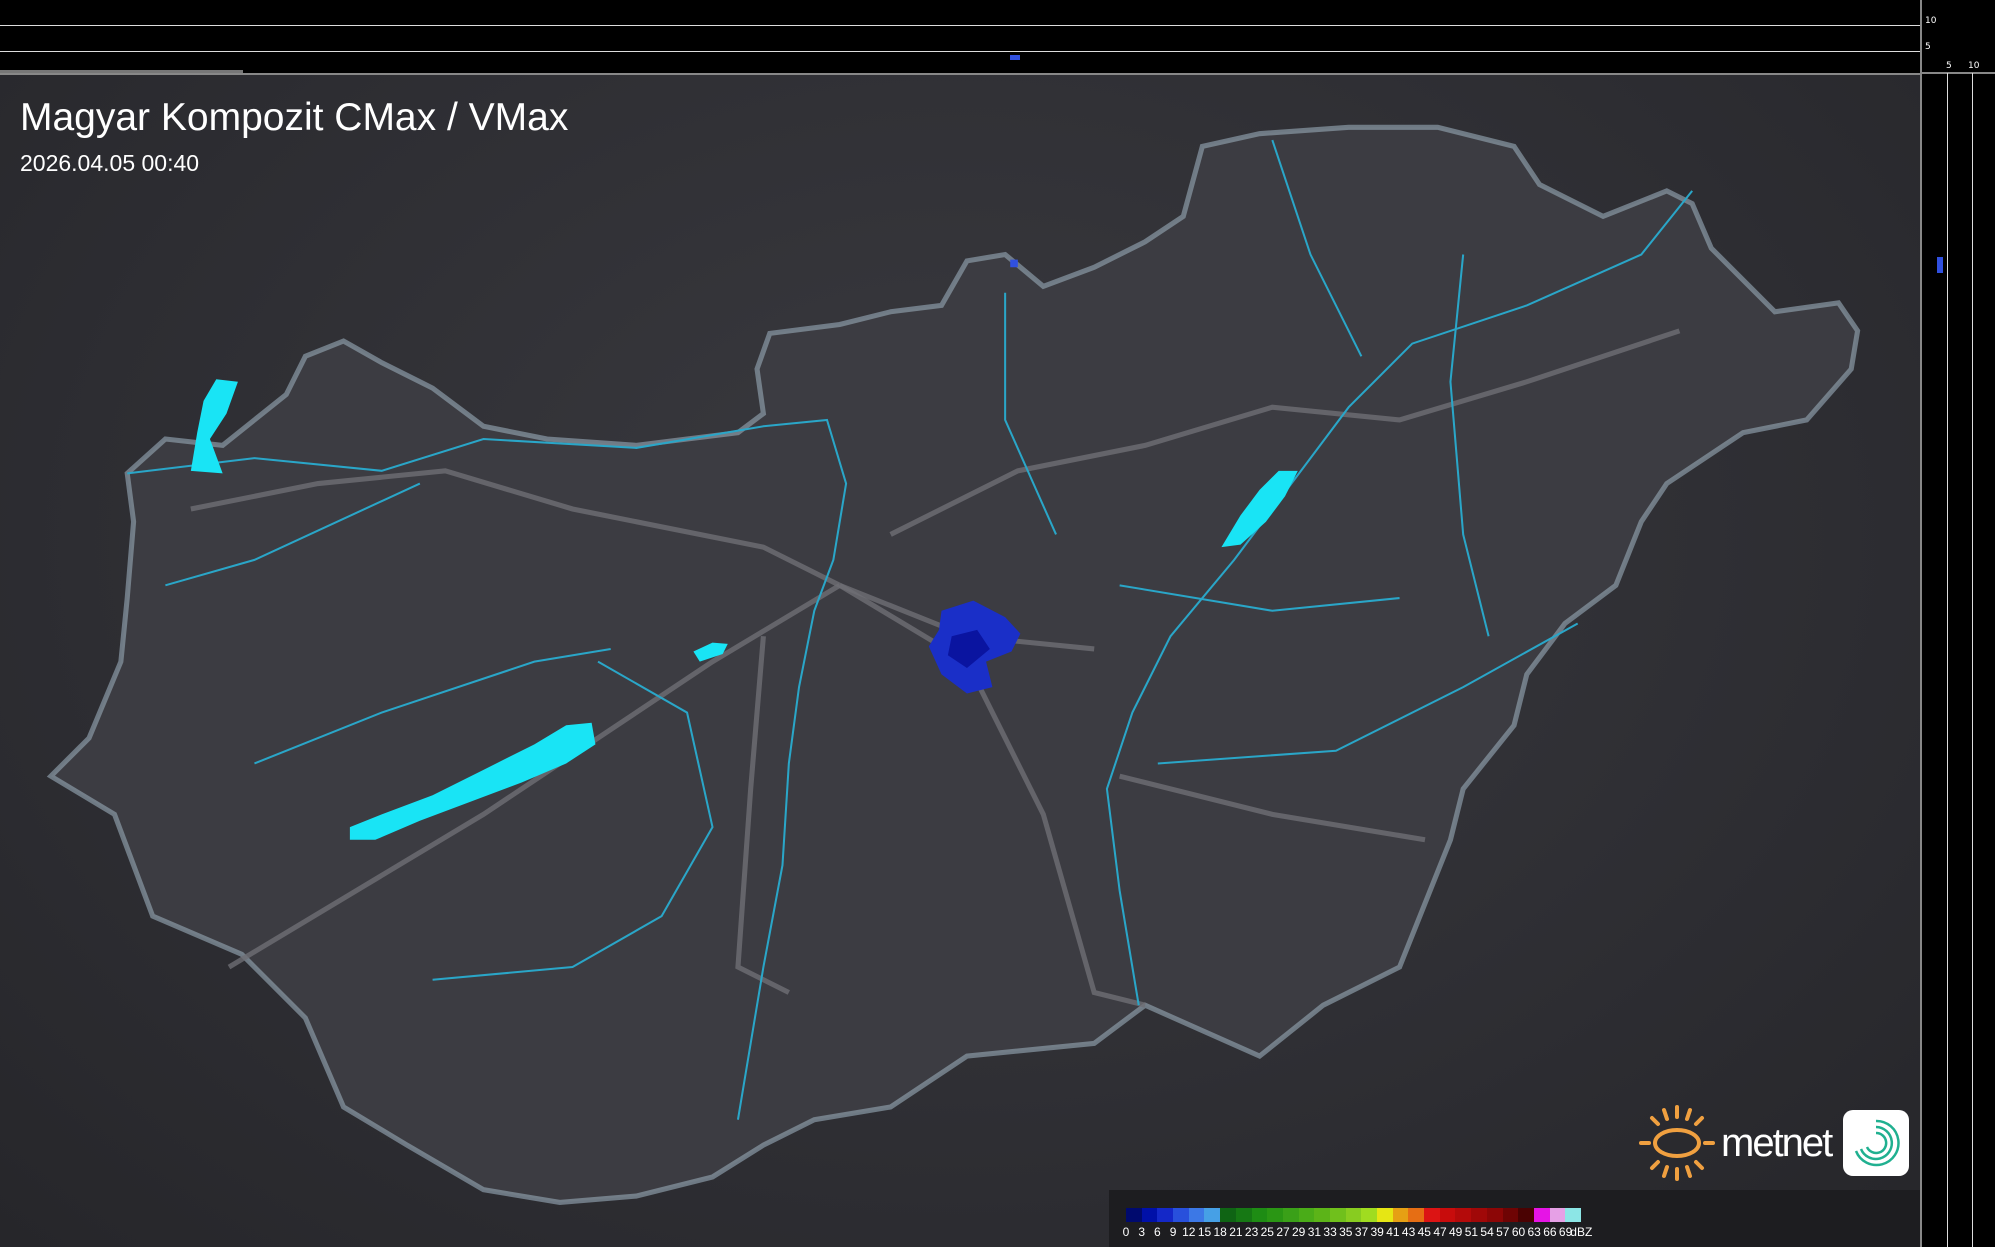 The width and height of the screenshot is (1995, 1247). What do you see at coordinates (1314, 1232) in the screenshot?
I see `legend-label: 31` at bounding box center [1314, 1232].